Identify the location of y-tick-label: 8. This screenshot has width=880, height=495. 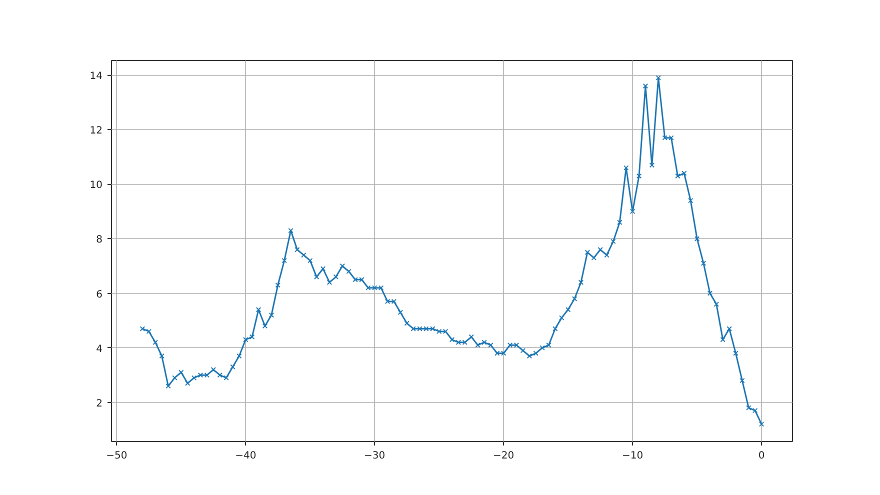
(99, 240).